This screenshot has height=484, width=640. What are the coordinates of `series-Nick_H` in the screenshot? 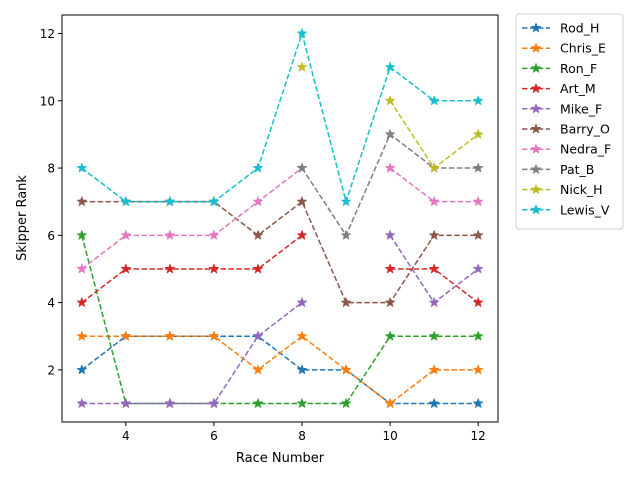 It's located at (390, 117).